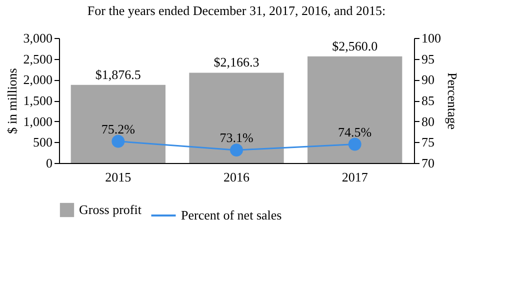 Image resolution: width=506 pixels, height=285 pixels. Describe the element at coordinates (12, 101) in the screenshot. I see `y-axis-title: $ in millions` at that location.